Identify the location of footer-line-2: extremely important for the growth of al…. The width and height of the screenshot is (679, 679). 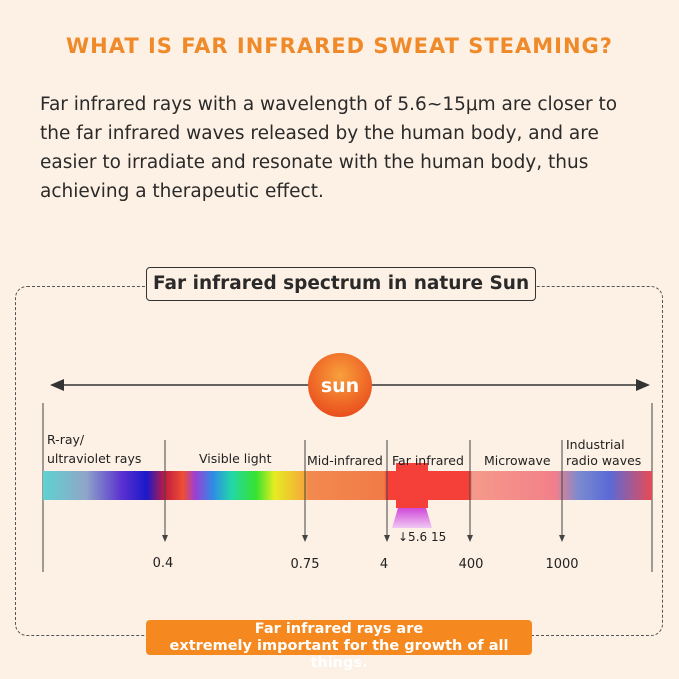
(339, 654).